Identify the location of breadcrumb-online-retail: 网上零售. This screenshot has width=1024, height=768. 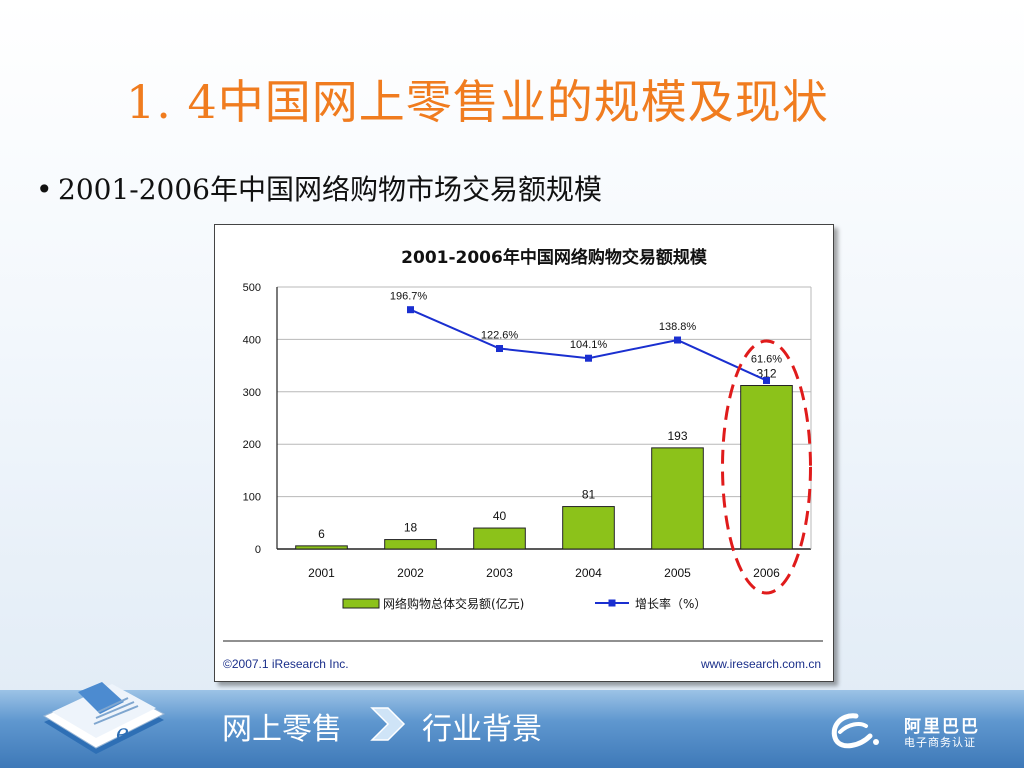
(282, 729).